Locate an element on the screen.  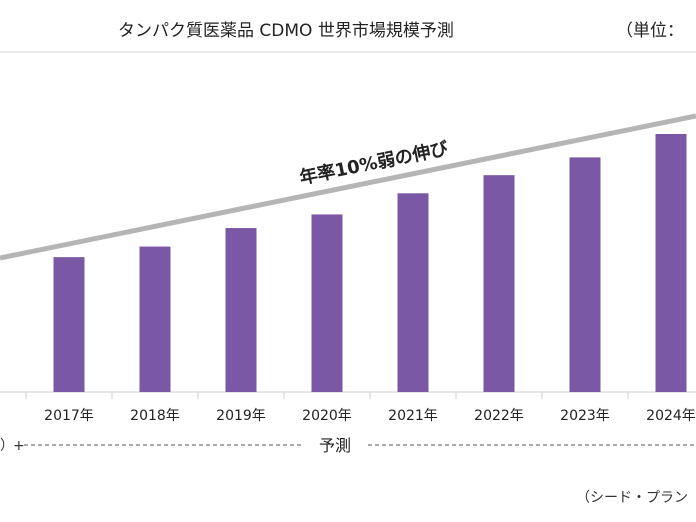
bar-2020年 is located at coordinates (327, 303).